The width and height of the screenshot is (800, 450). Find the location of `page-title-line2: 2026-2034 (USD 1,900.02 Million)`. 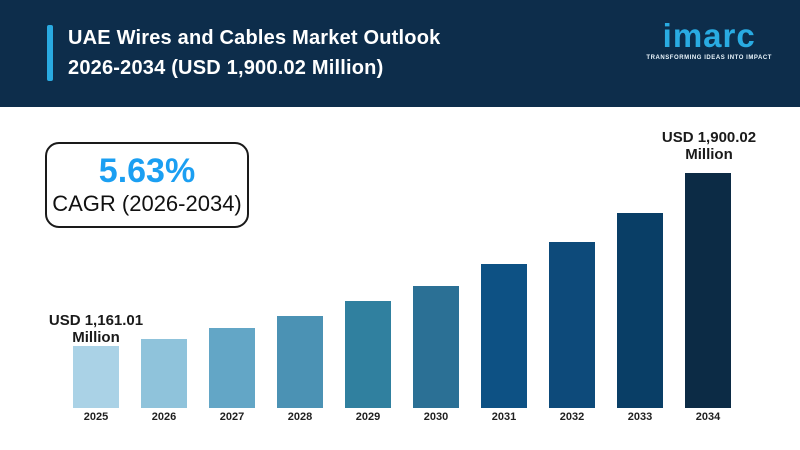

page-title-line2: 2026-2034 (USD 1,900.02 Million) is located at coordinates (226, 68).